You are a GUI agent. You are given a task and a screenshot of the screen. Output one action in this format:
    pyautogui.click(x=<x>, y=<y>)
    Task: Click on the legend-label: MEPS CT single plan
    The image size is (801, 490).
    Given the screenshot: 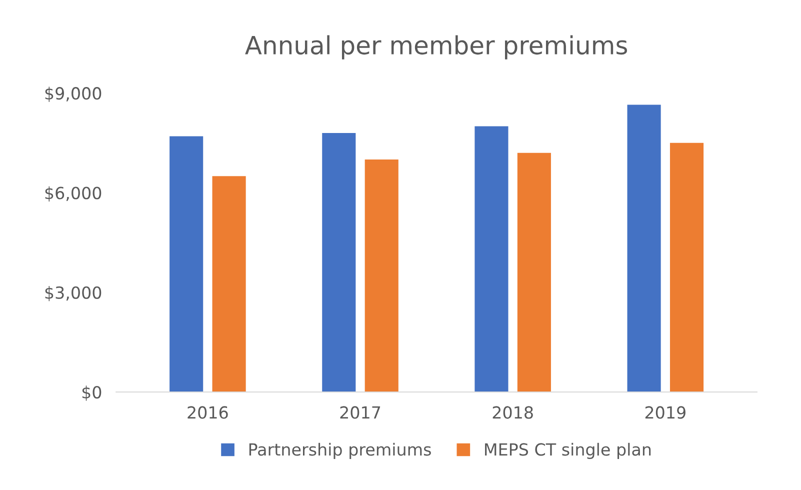 What is the action you would take?
    pyautogui.click(x=568, y=450)
    